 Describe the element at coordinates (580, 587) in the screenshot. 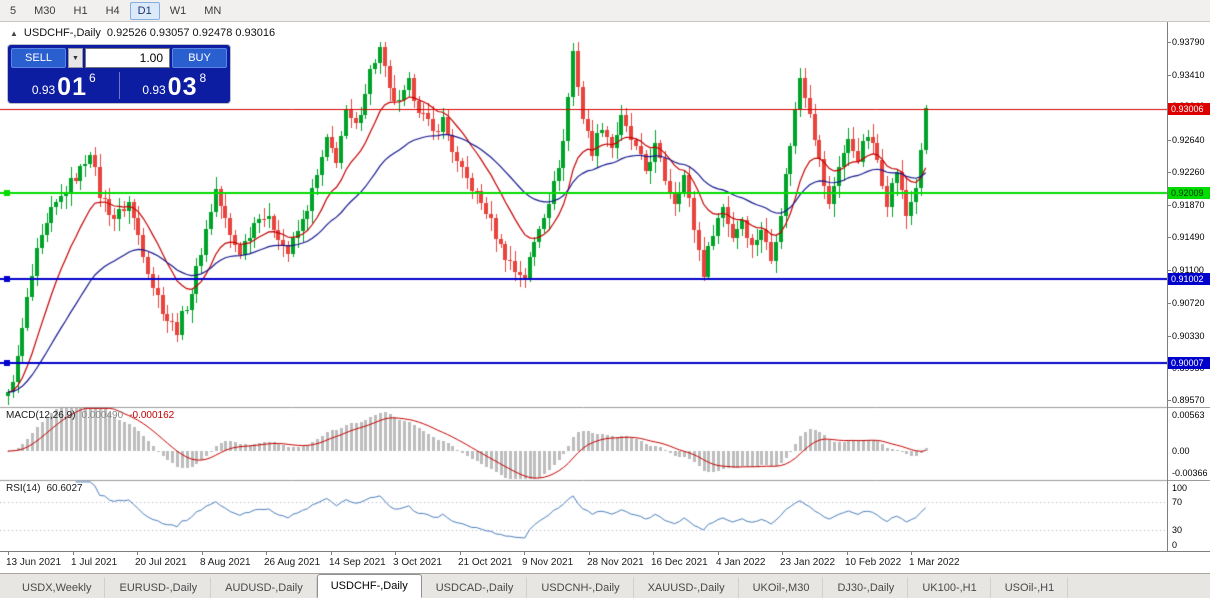

I see `chart-tab-usdcnh-: USDCNH-,Daily` at that location.